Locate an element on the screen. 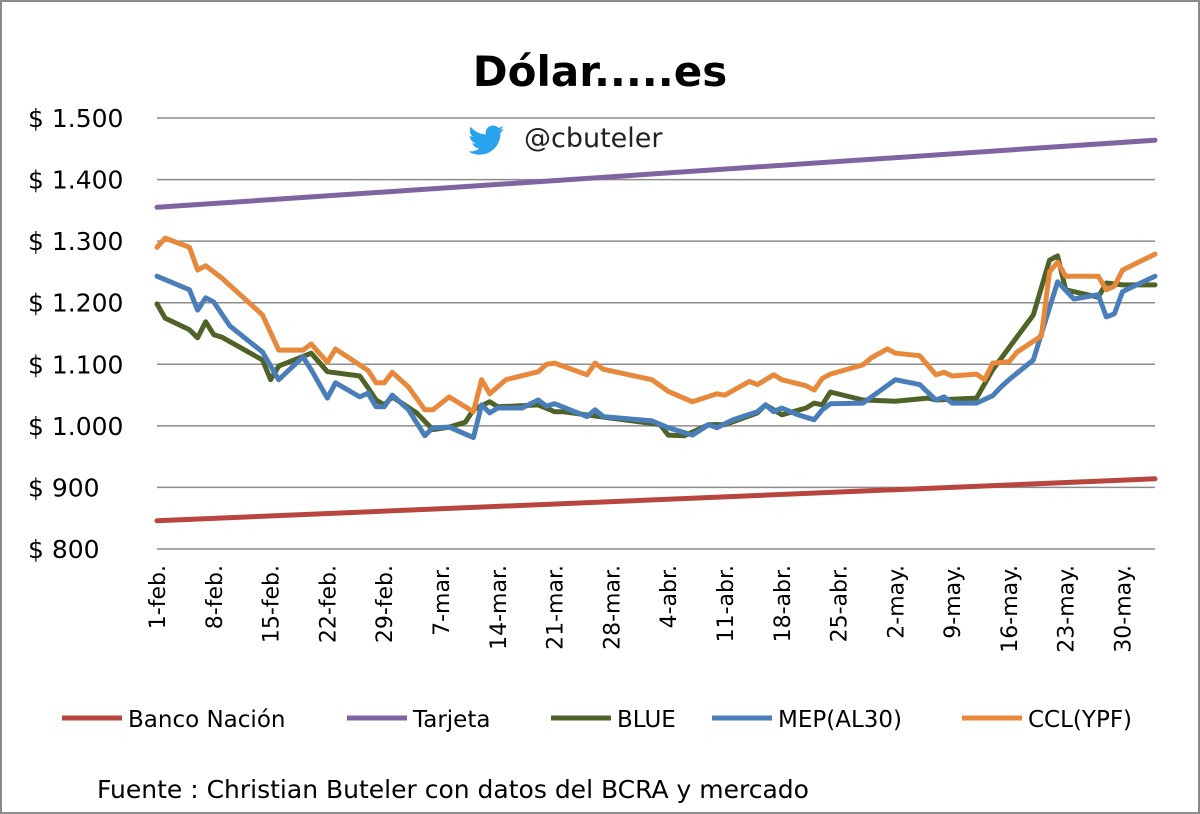 This screenshot has width=1200, height=814. legend-item: Tarjeta is located at coordinates (418, 720).